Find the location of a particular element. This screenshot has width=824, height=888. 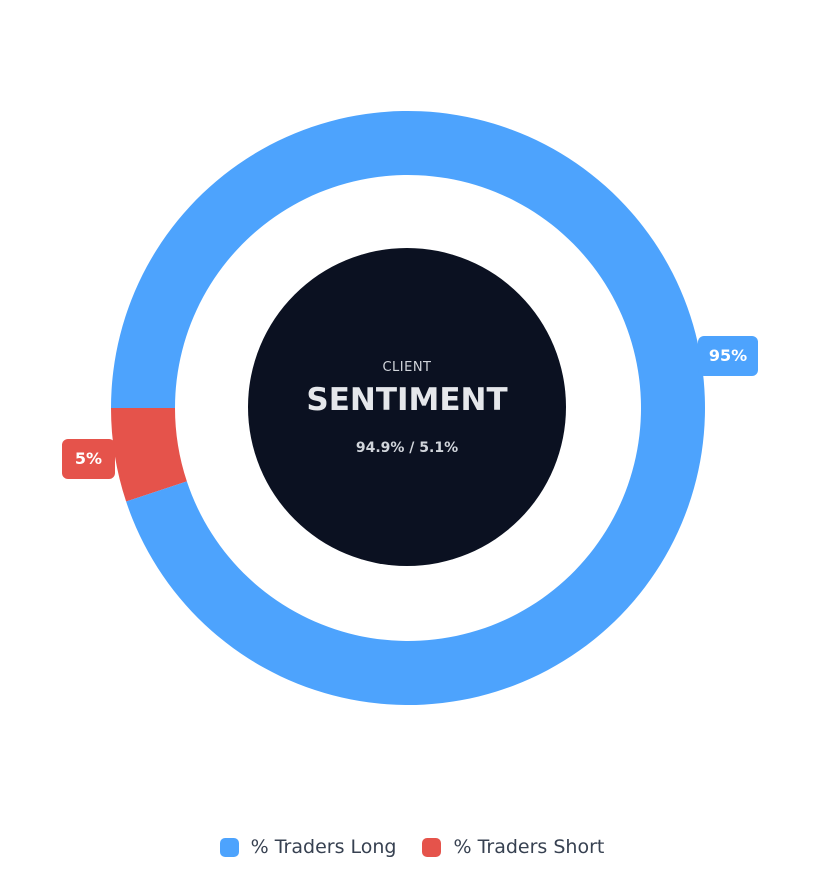

legend-swatch-short is located at coordinates (432, 847).